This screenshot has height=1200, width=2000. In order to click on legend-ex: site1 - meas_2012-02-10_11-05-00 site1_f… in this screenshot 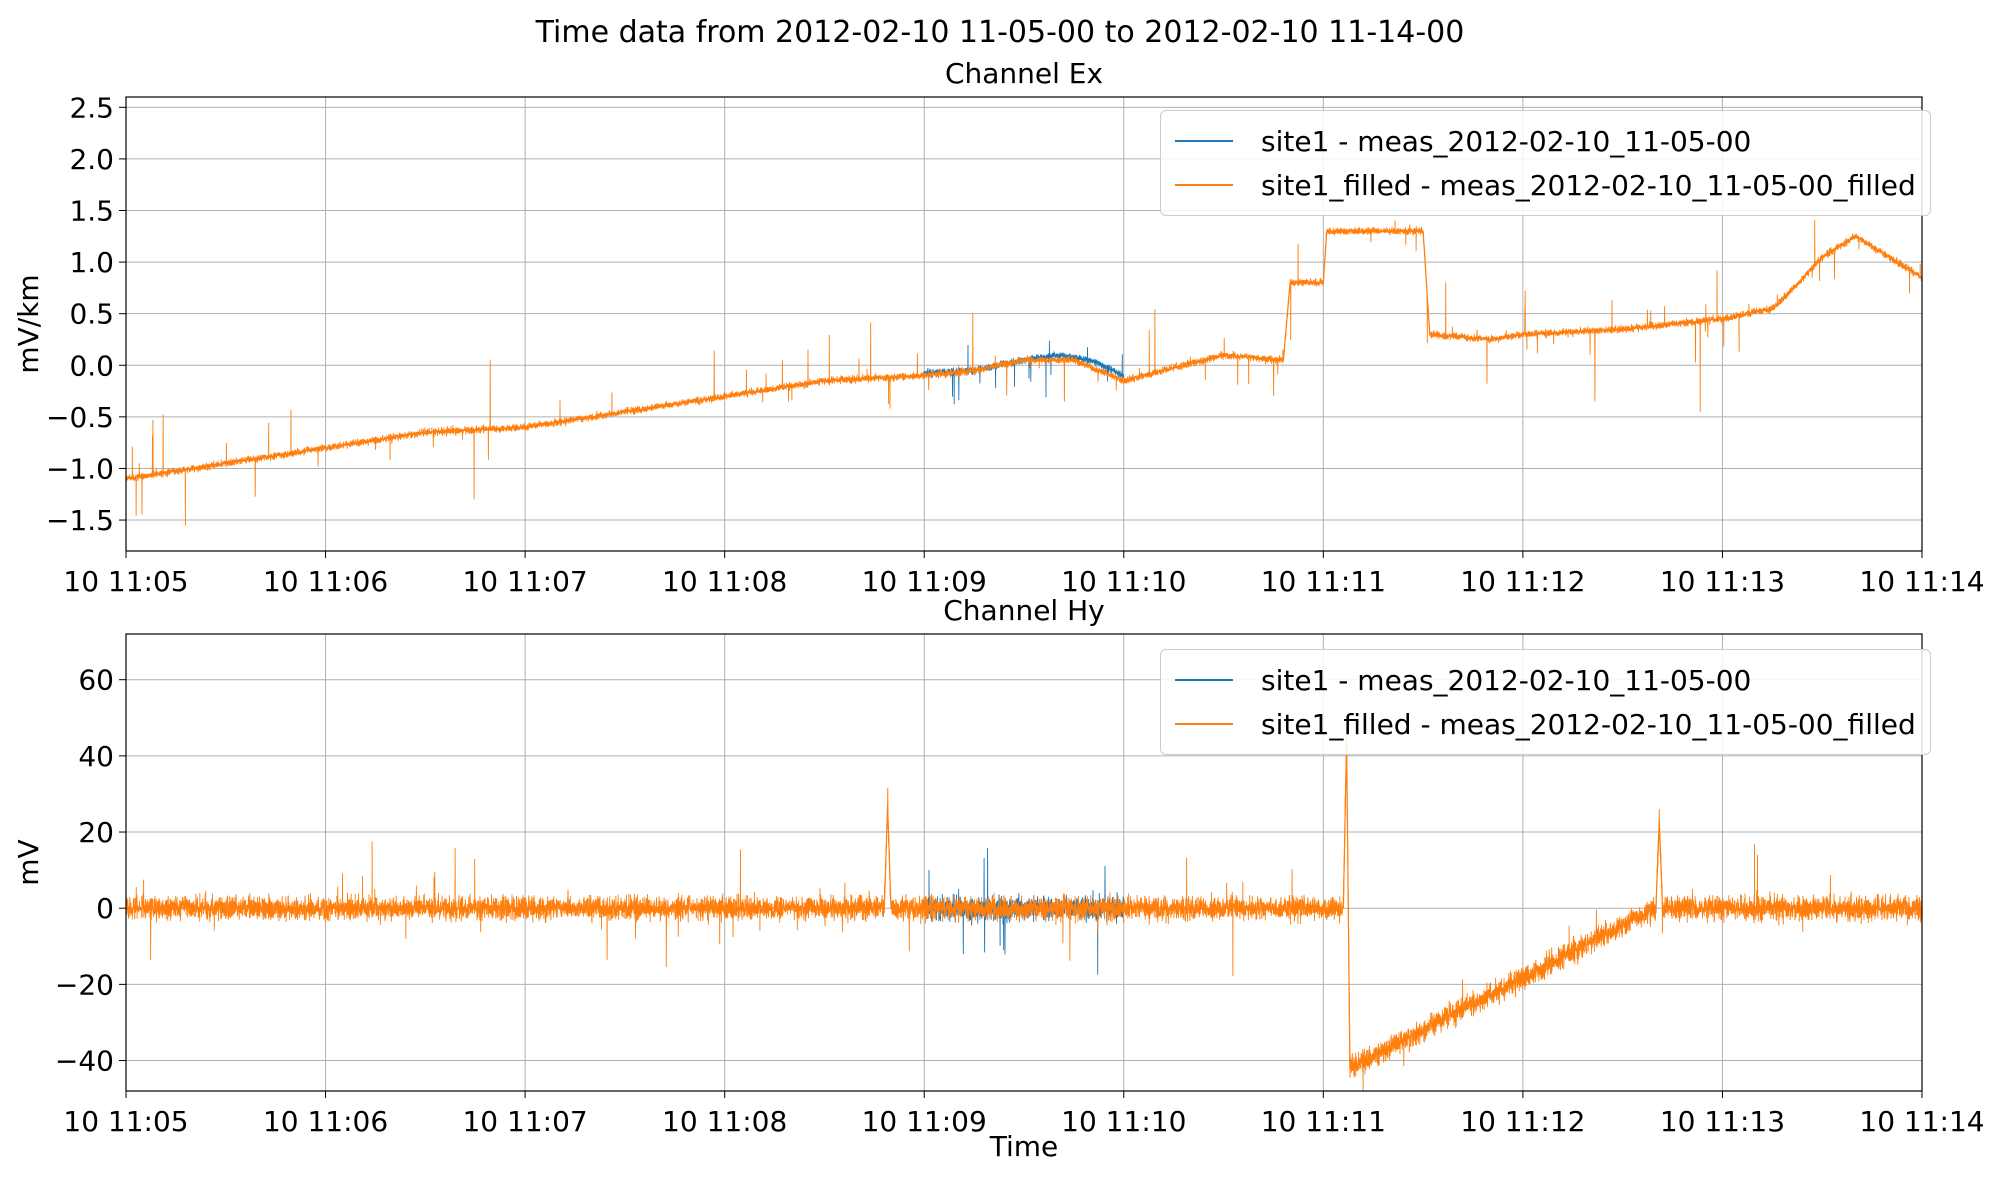, I will do `click(1545, 163)`.